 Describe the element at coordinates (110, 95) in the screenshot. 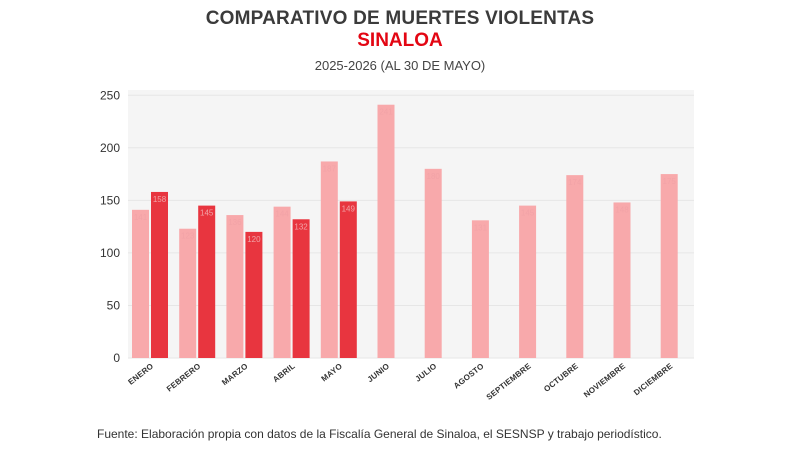

I see `y-tick-label: 250` at that location.